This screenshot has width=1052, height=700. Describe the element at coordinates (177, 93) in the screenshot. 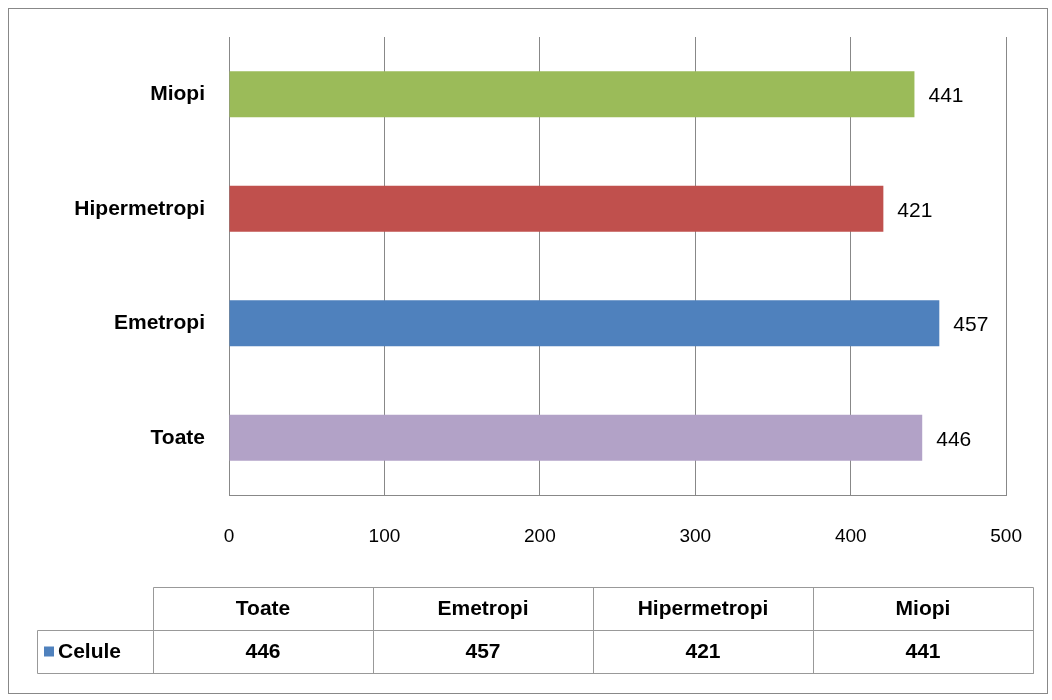

I see `y-tick-label: Miopi` at that location.